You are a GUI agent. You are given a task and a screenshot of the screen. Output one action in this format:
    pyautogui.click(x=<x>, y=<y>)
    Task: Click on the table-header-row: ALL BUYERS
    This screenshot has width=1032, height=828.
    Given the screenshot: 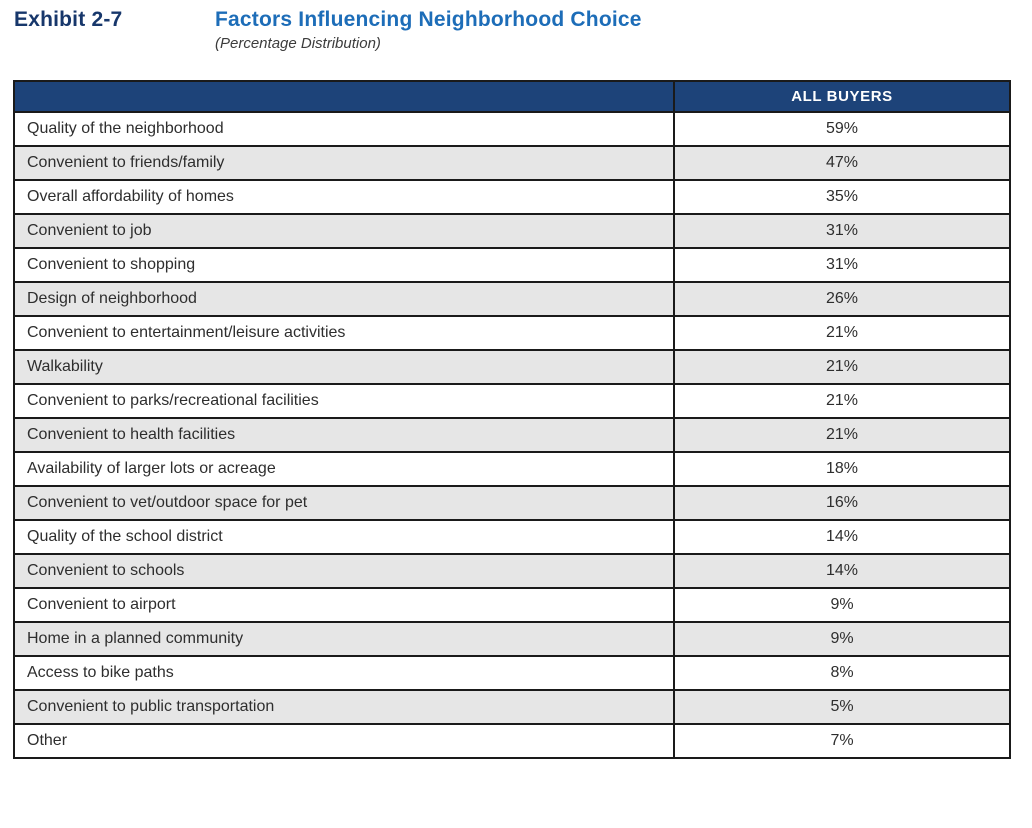 What is the action you would take?
    pyautogui.click(x=512, y=96)
    